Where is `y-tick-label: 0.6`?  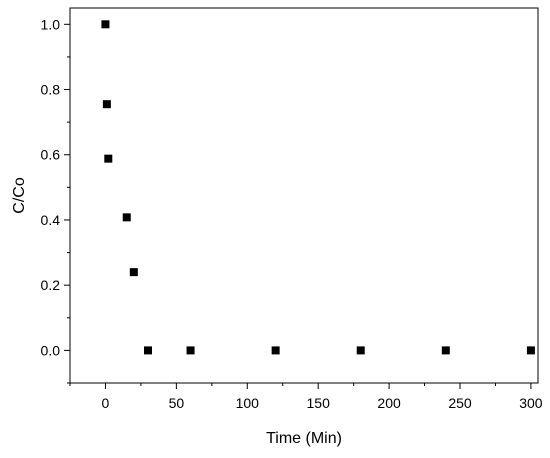 y-tick-label: 0.6 is located at coordinates (51, 155).